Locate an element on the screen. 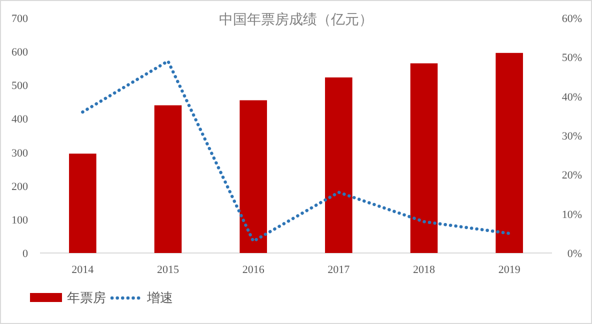 The height and width of the screenshot is (324, 592). x-tick-label: 2018 is located at coordinates (424, 270).